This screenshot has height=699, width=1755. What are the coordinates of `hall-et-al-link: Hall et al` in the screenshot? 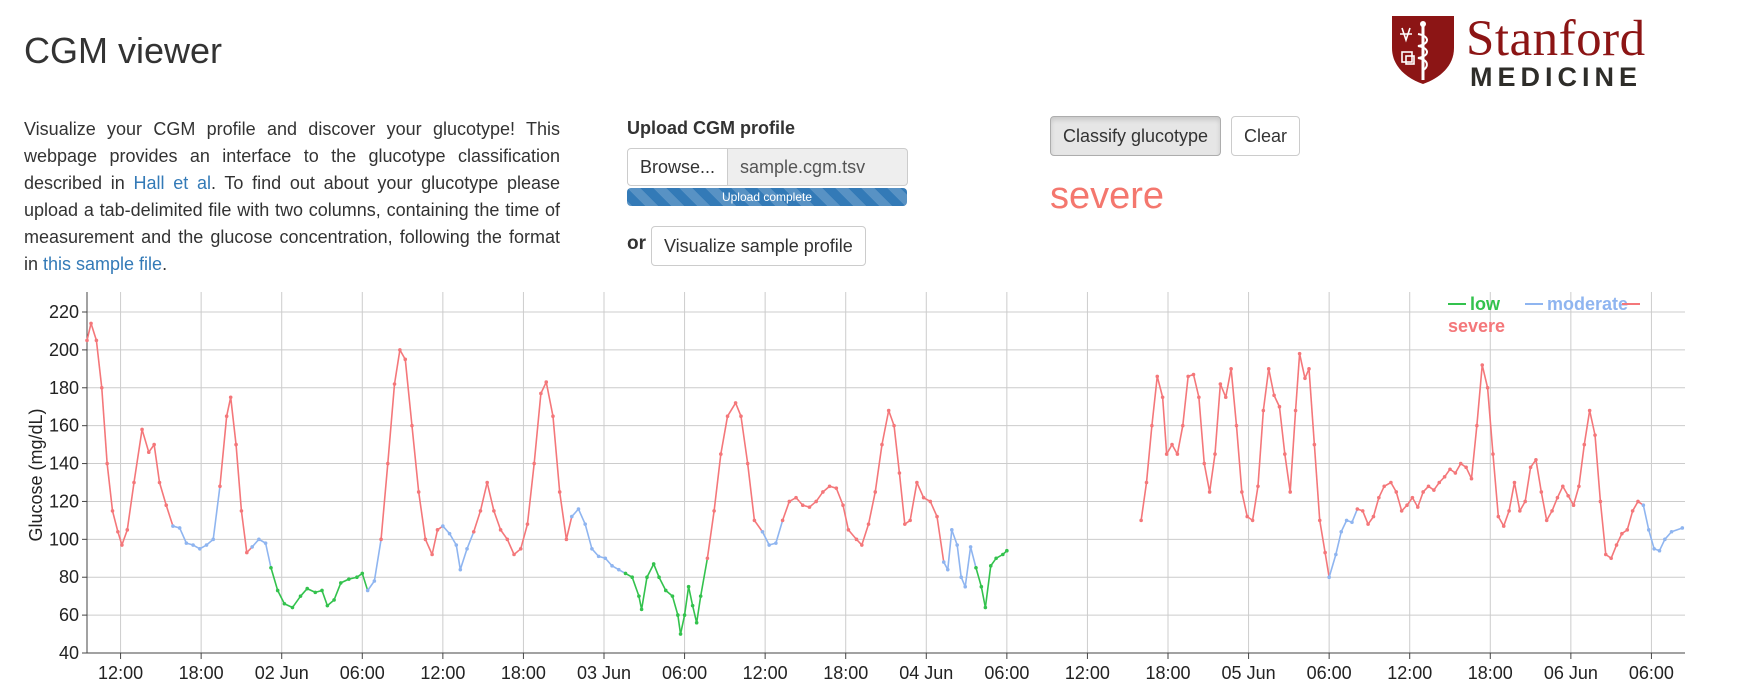 It's located at (172, 183).